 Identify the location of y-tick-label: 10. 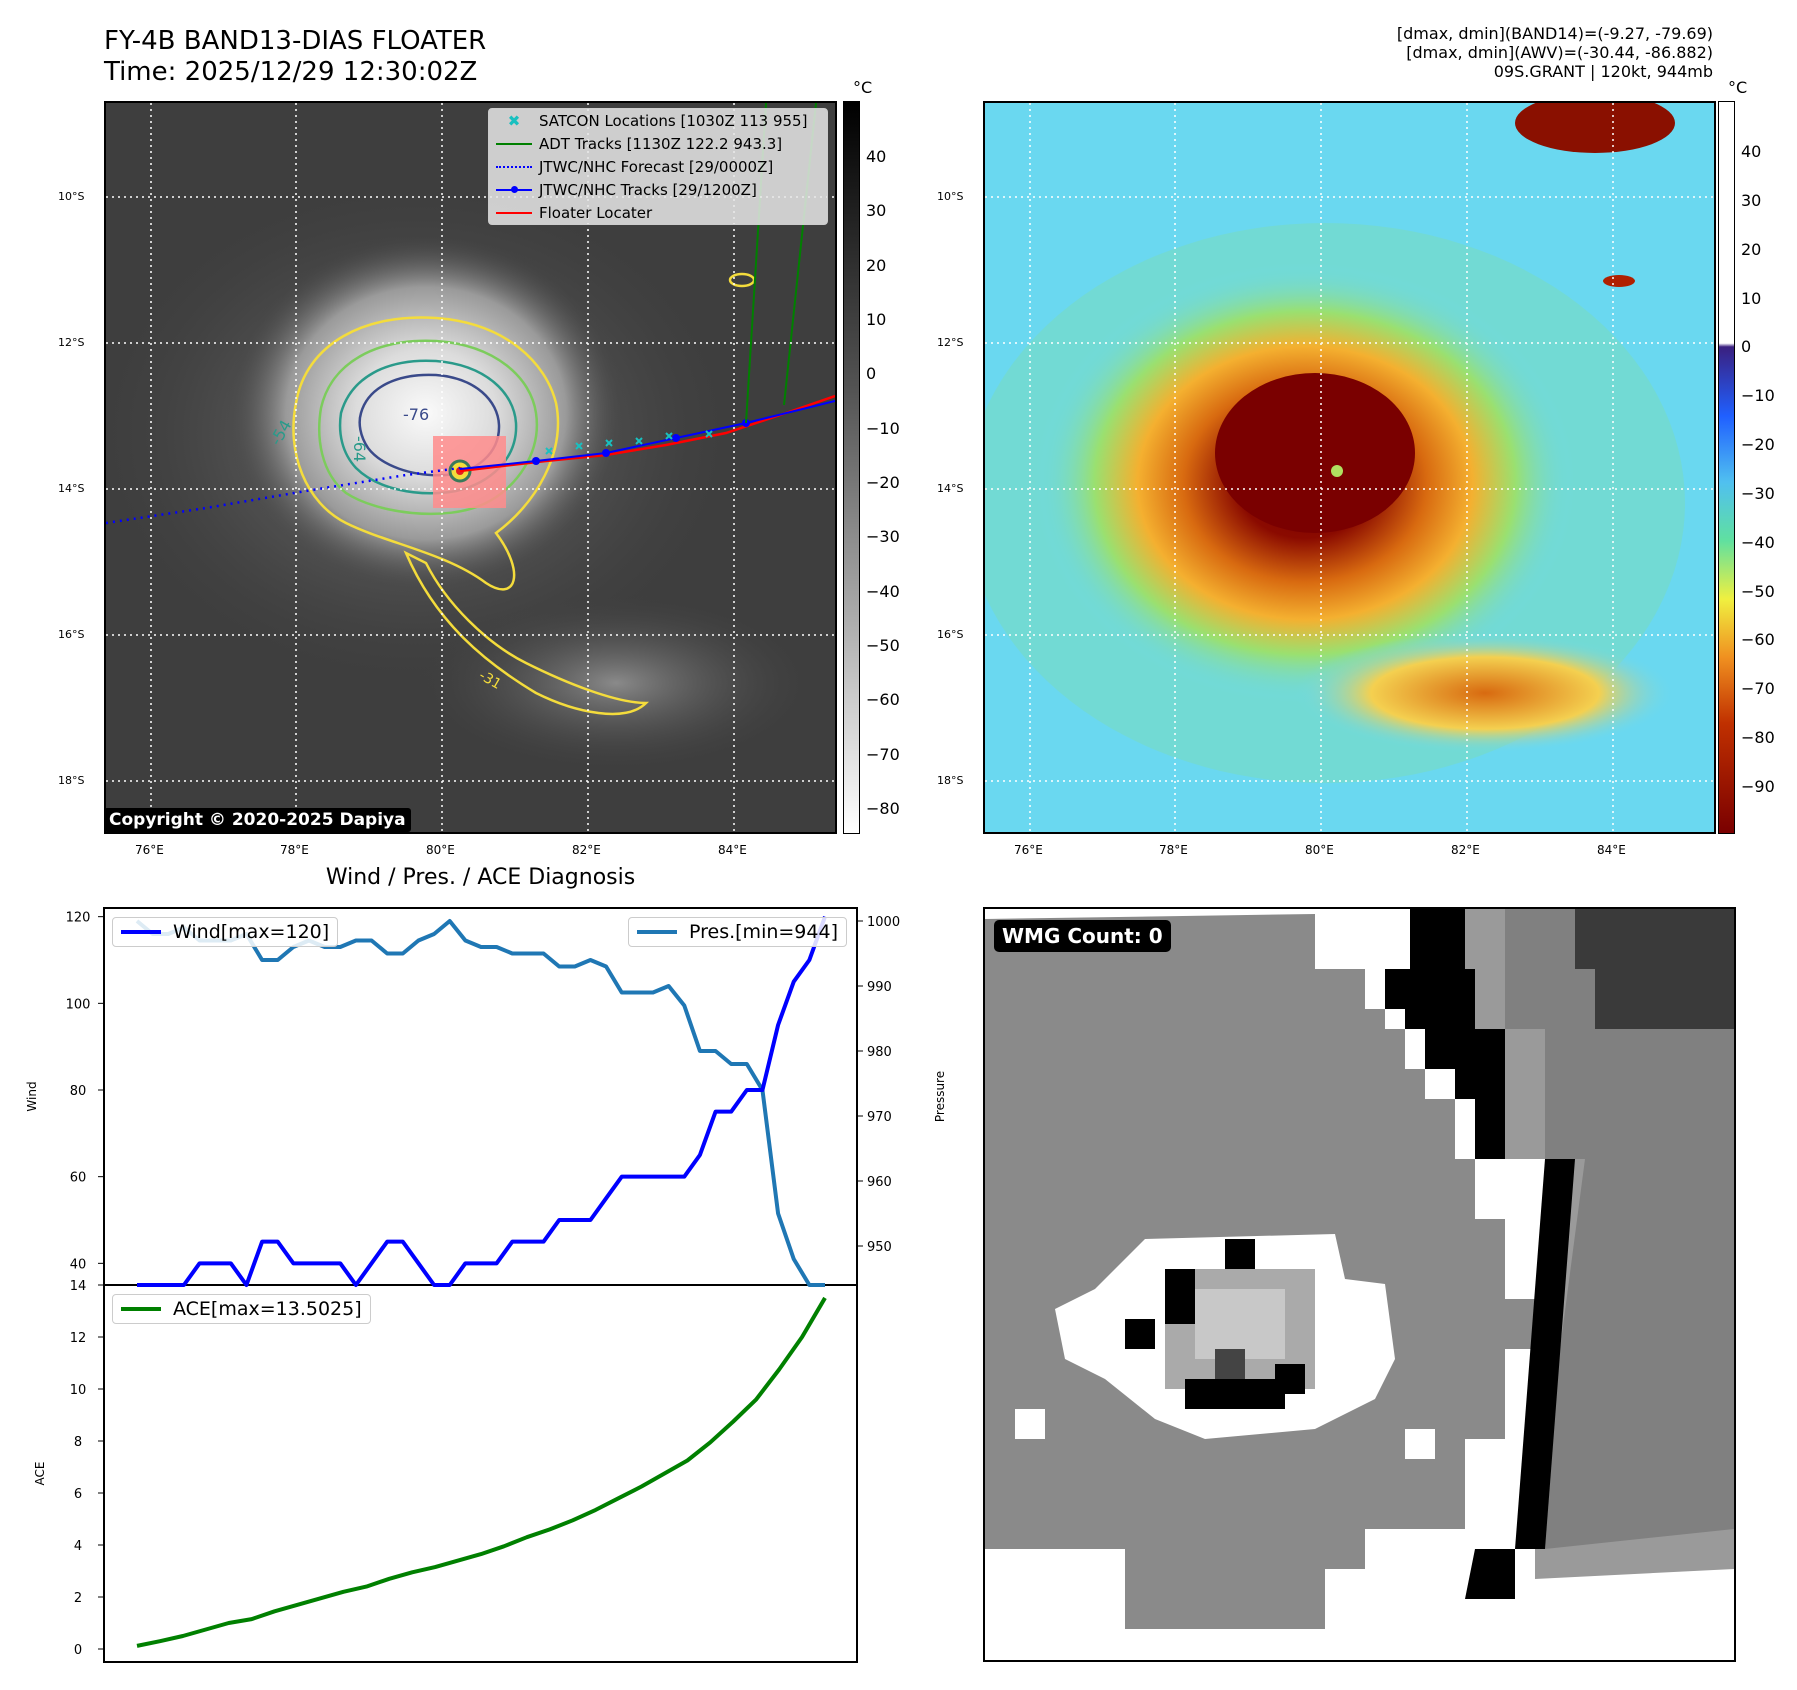
(78, 1390).